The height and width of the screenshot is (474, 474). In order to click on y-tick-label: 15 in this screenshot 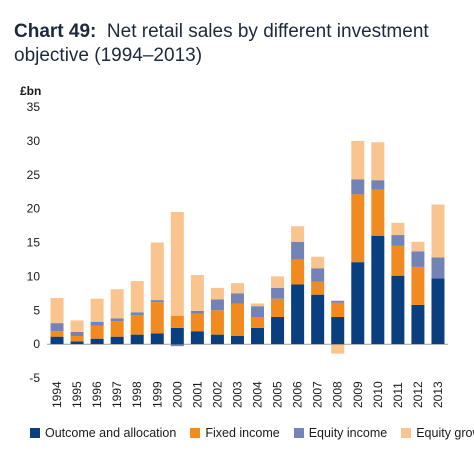, I will do `click(34, 243)`.